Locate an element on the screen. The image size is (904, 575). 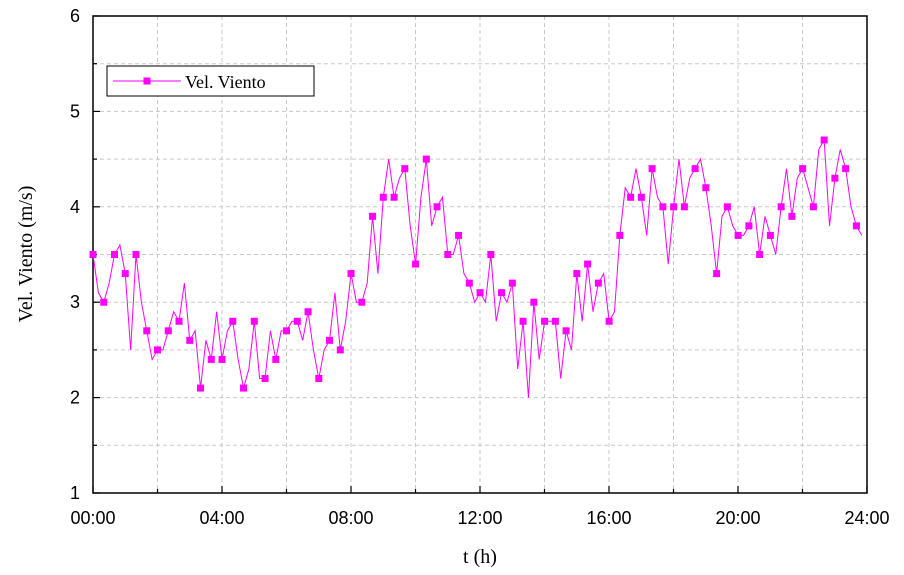
legend-marker is located at coordinates (147, 81).